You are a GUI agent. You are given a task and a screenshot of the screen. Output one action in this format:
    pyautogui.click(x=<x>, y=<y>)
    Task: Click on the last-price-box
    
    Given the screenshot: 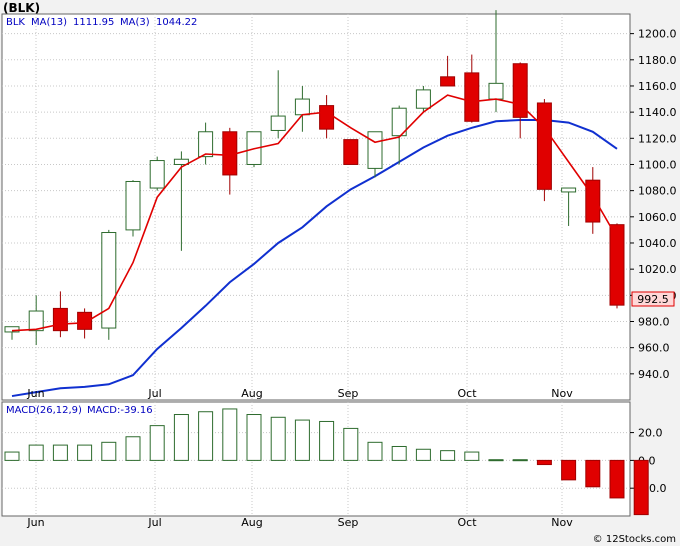 What is the action you would take?
    pyautogui.click(x=653, y=299)
    